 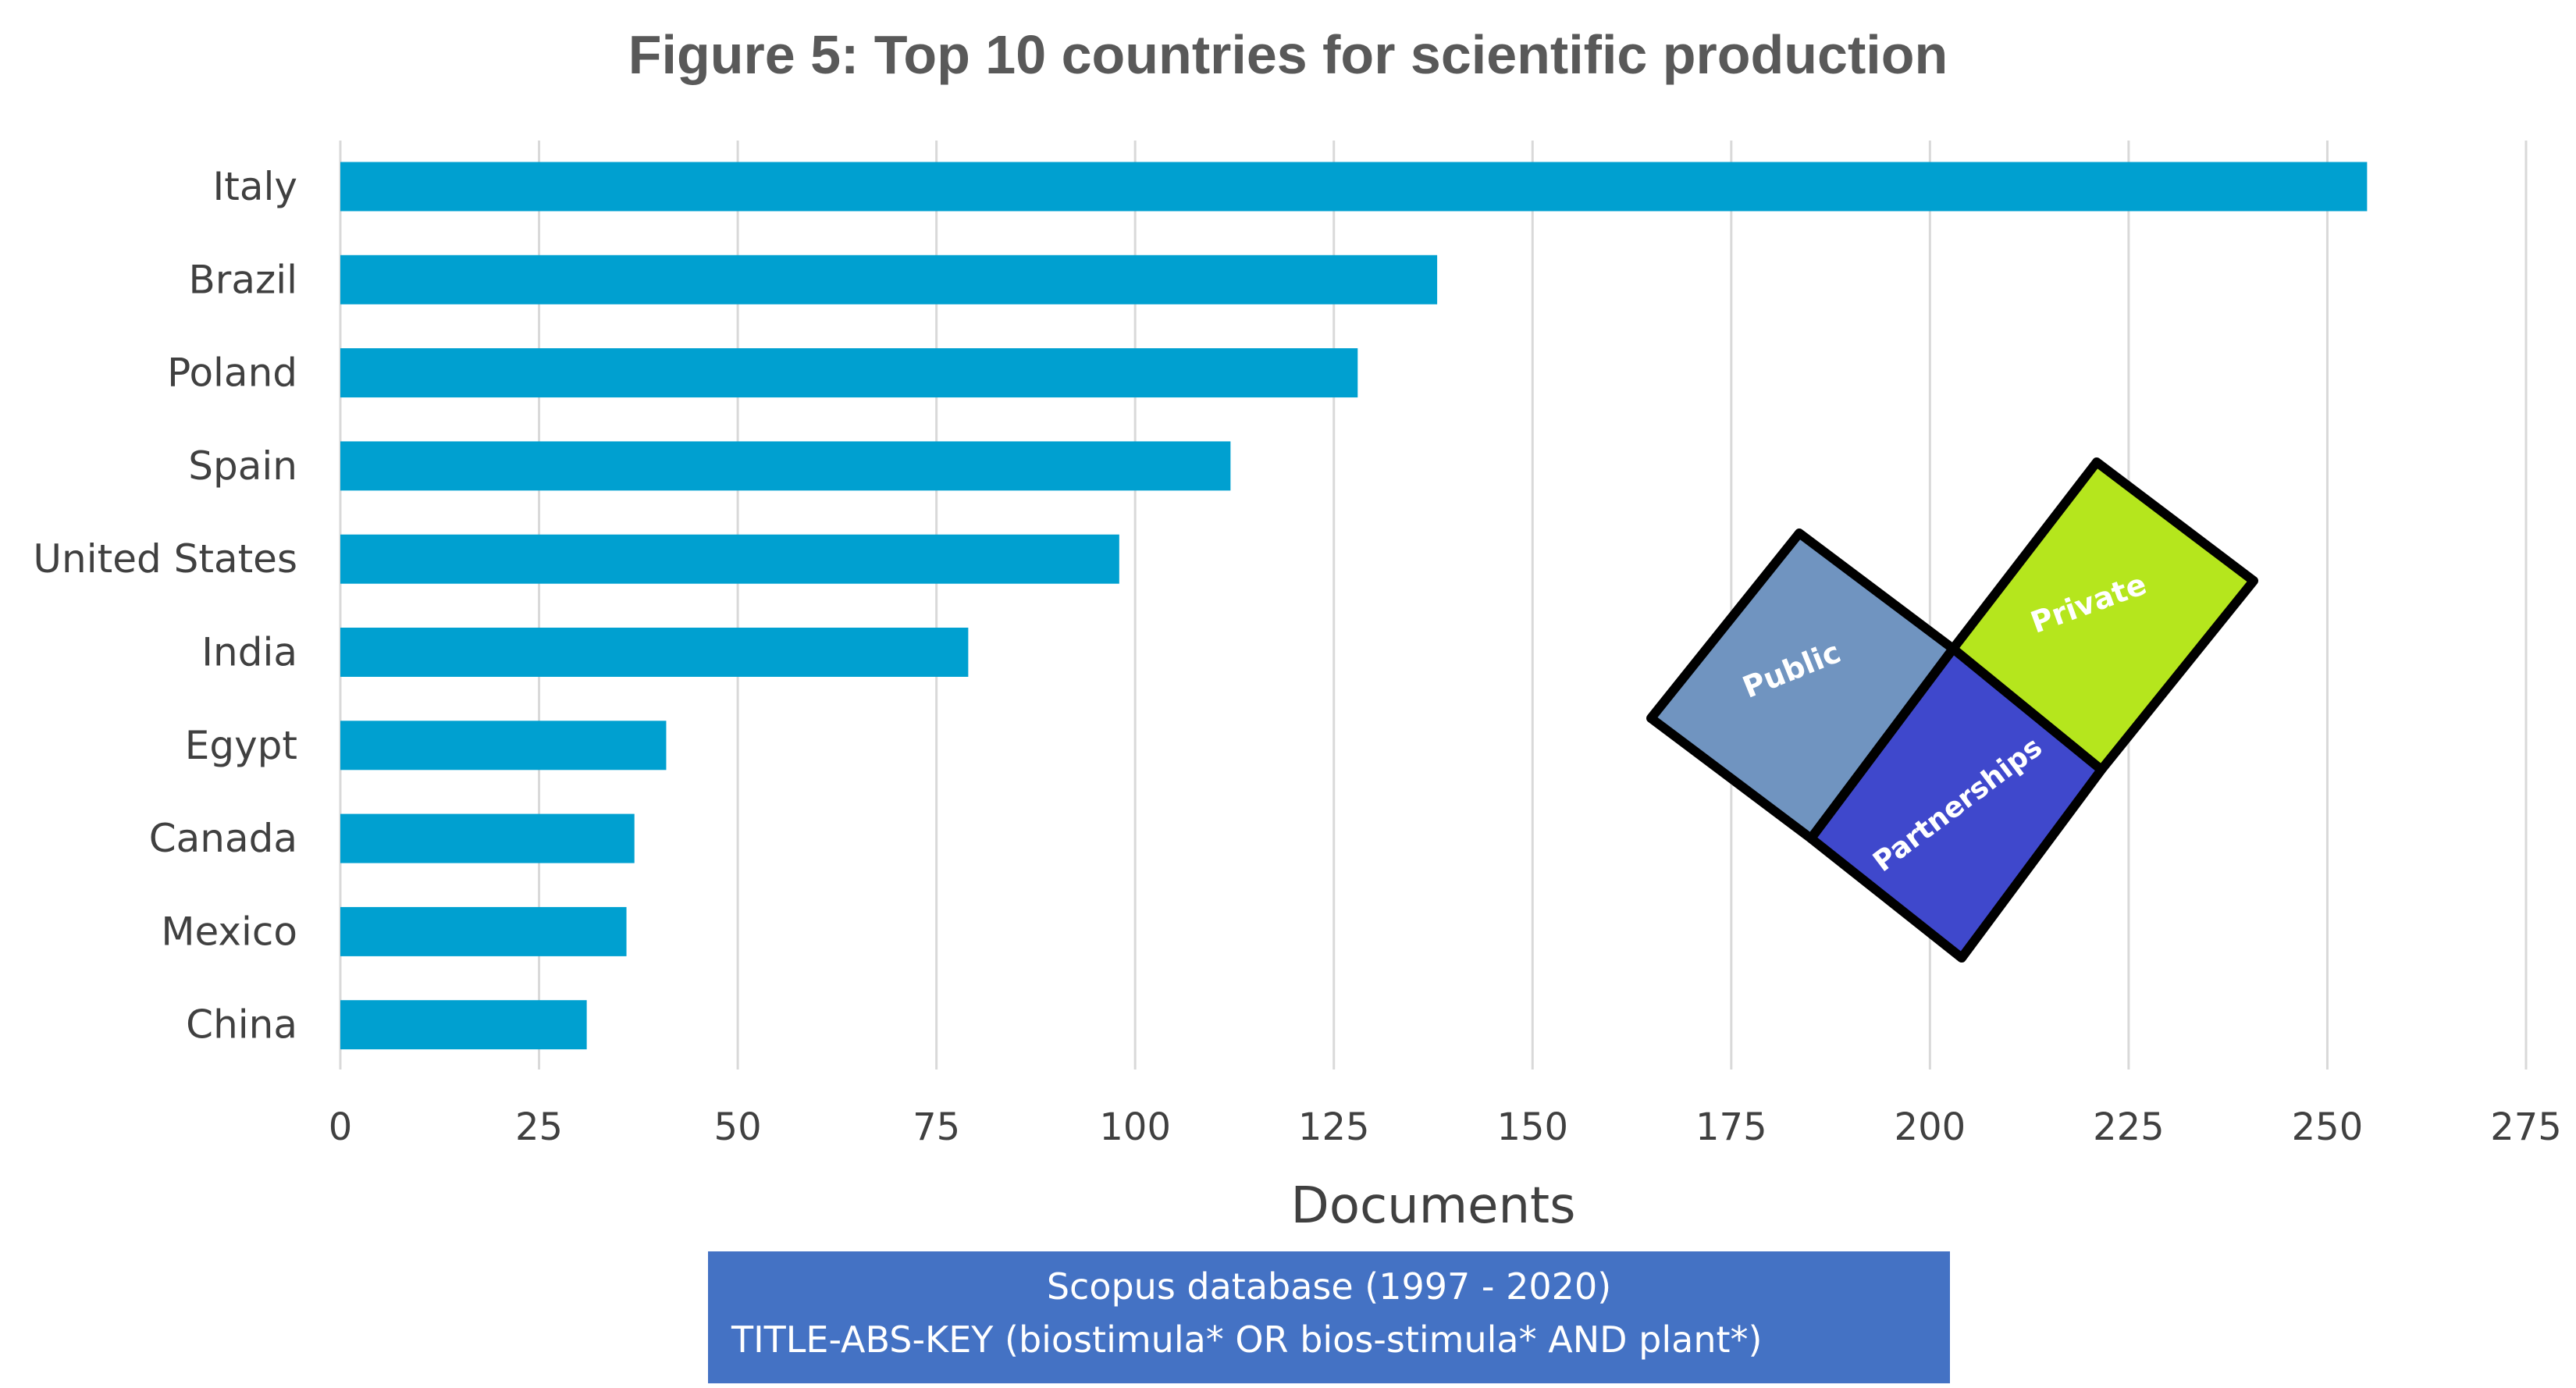 What do you see at coordinates (2328, 1127) in the screenshot?
I see `x-tick-label: 250` at bounding box center [2328, 1127].